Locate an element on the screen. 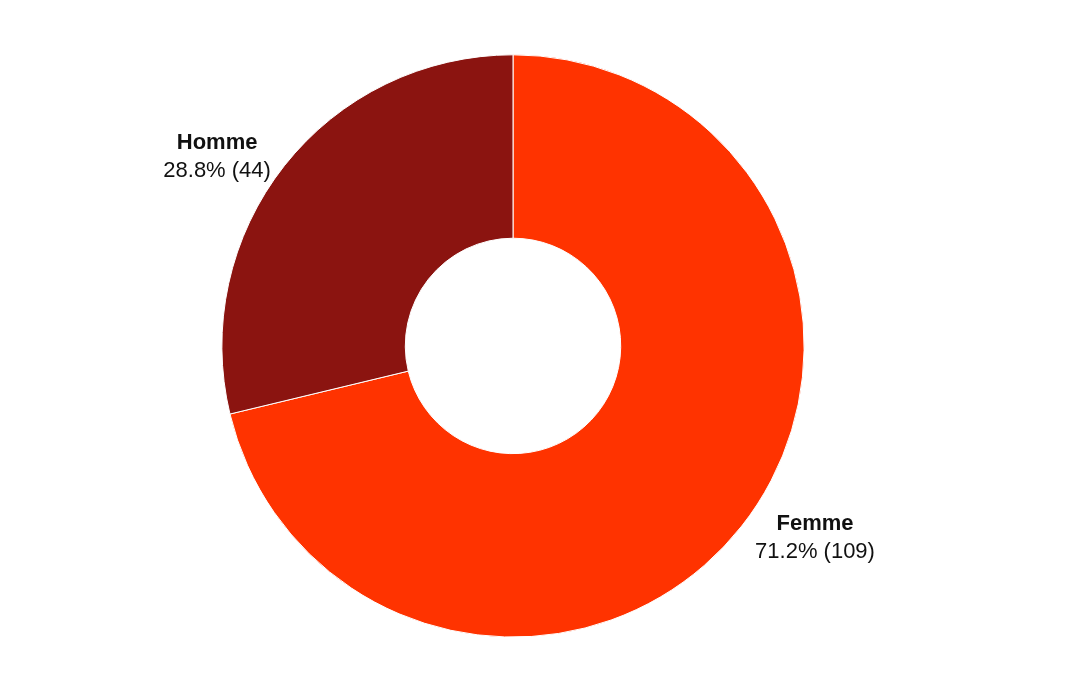 The height and width of the screenshot is (685, 1080). slice-label: Femme is located at coordinates (815, 522).